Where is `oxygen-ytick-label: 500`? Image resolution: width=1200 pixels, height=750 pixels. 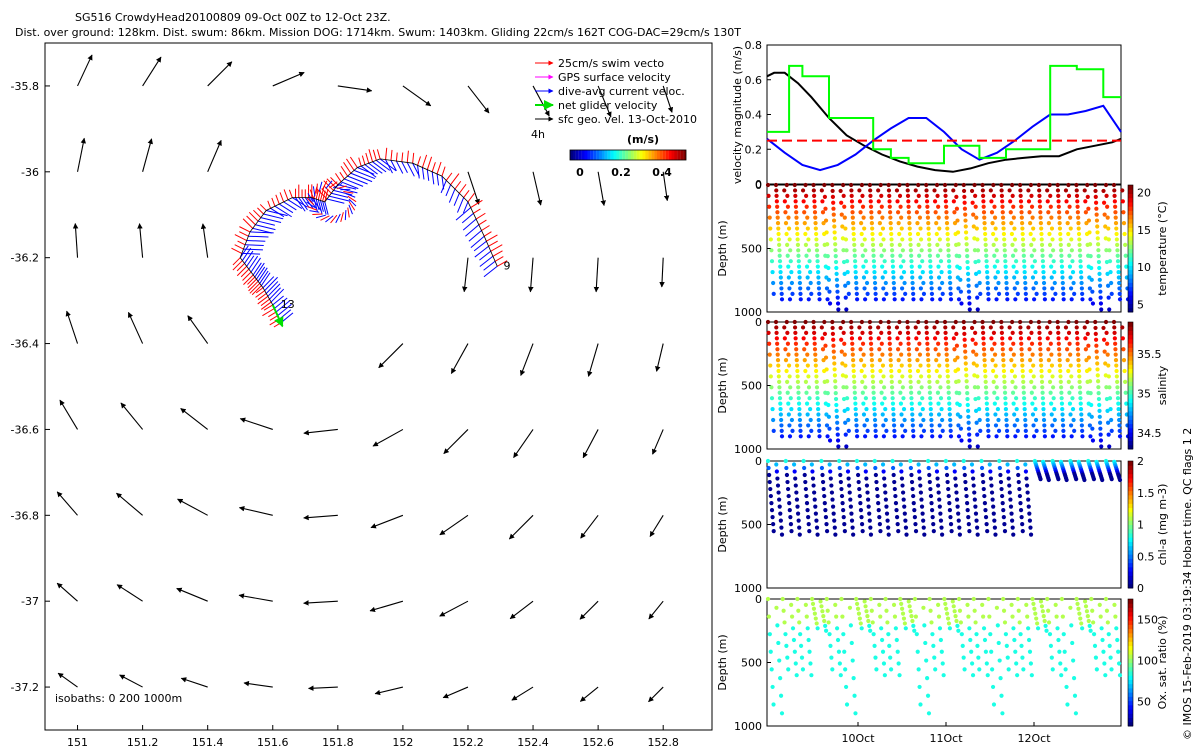
oxygen-ytick-label: 500 is located at coordinates (751, 663).